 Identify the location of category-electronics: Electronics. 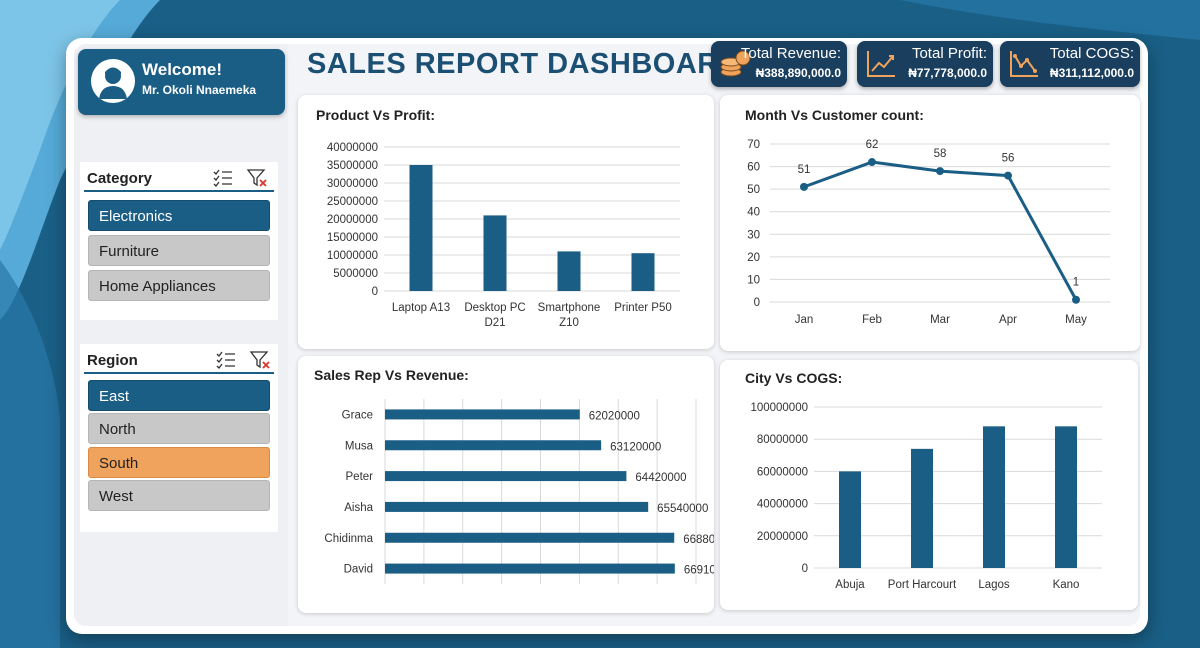
(179, 215).